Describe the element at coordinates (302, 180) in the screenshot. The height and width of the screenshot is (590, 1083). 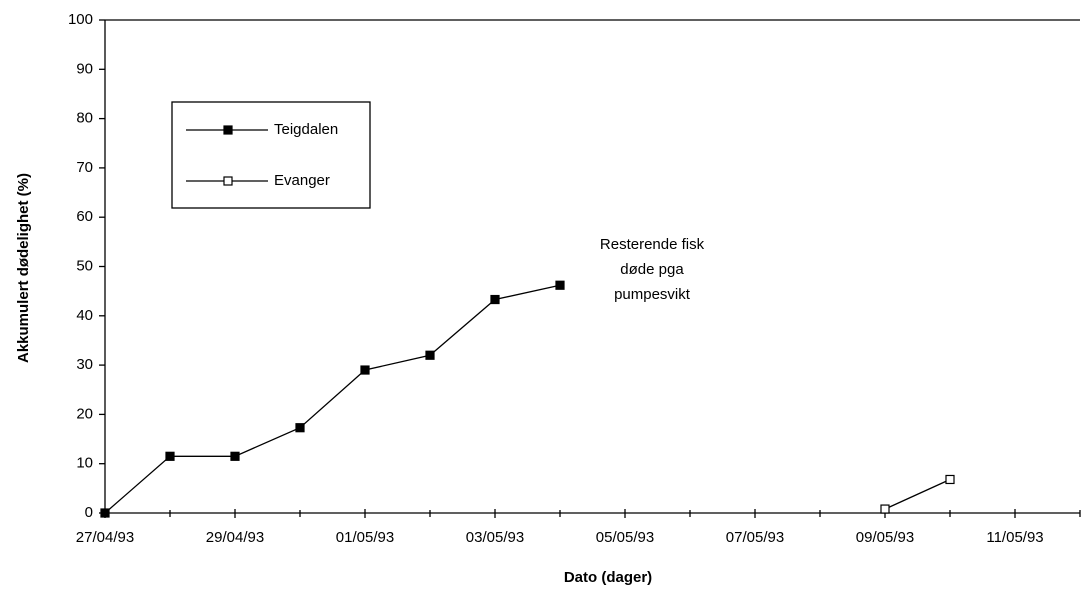
I see `legend-label: Evanger` at that location.